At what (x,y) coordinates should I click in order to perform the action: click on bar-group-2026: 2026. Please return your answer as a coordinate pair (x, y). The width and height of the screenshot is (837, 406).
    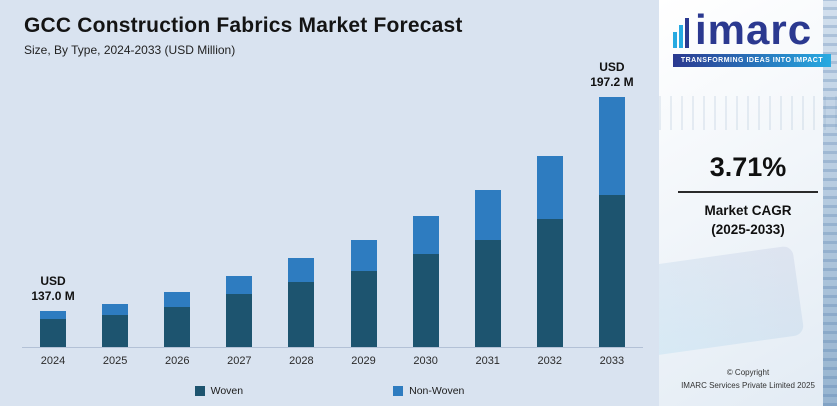
    Looking at the image, I should click on (177, 329).